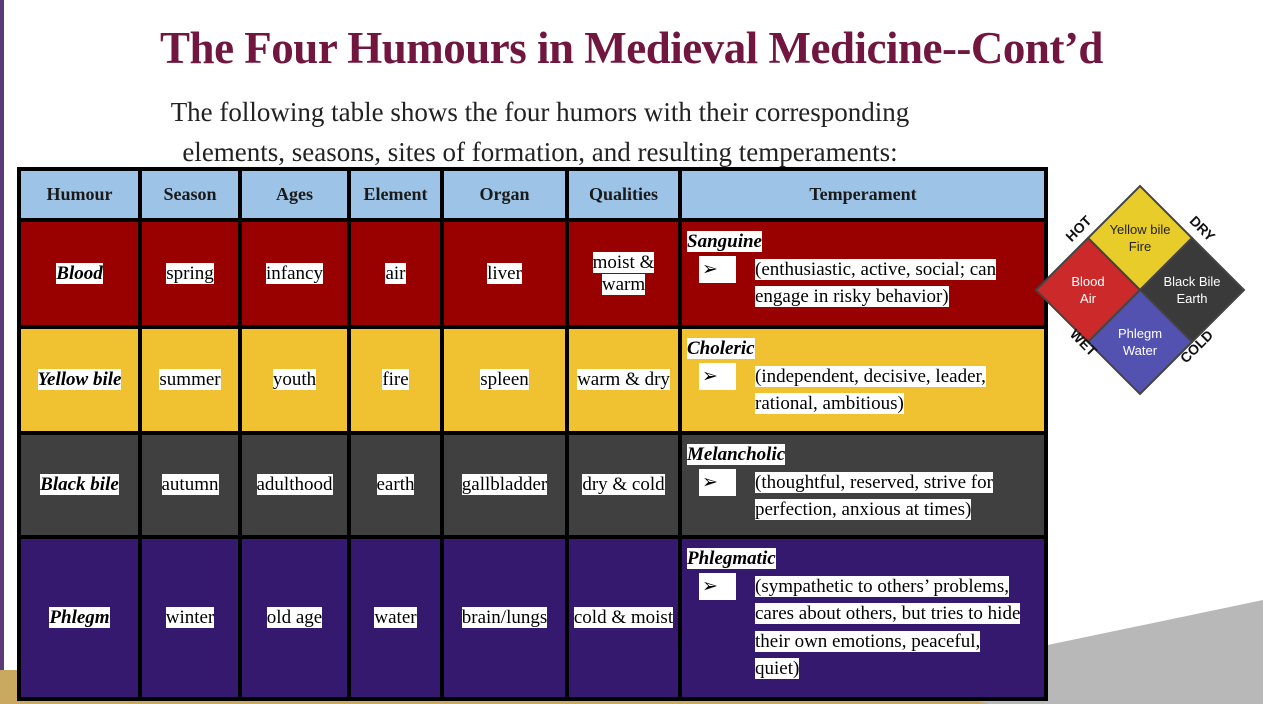 This screenshot has height=704, width=1263. Describe the element at coordinates (1191, 281) in the screenshot. I see `quadrant-name: Black Bile` at that location.